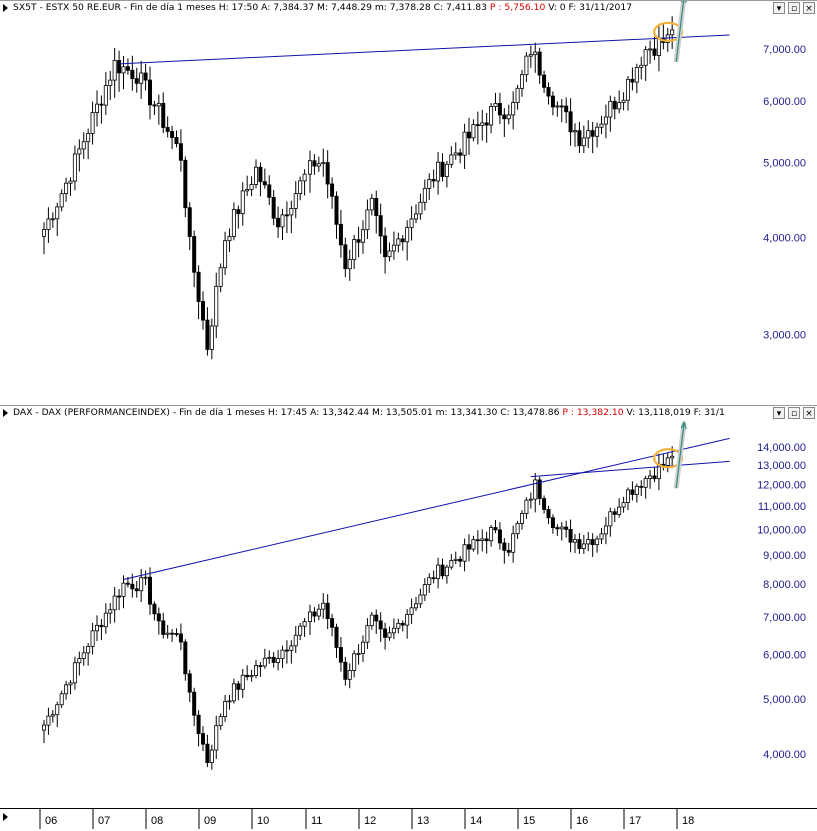 Image resolution: width=817 pixels, height=831 pixels. Describe the element at coordinates (529, 821) in the screenshot. I see `x-tick-label: 15` at that location.